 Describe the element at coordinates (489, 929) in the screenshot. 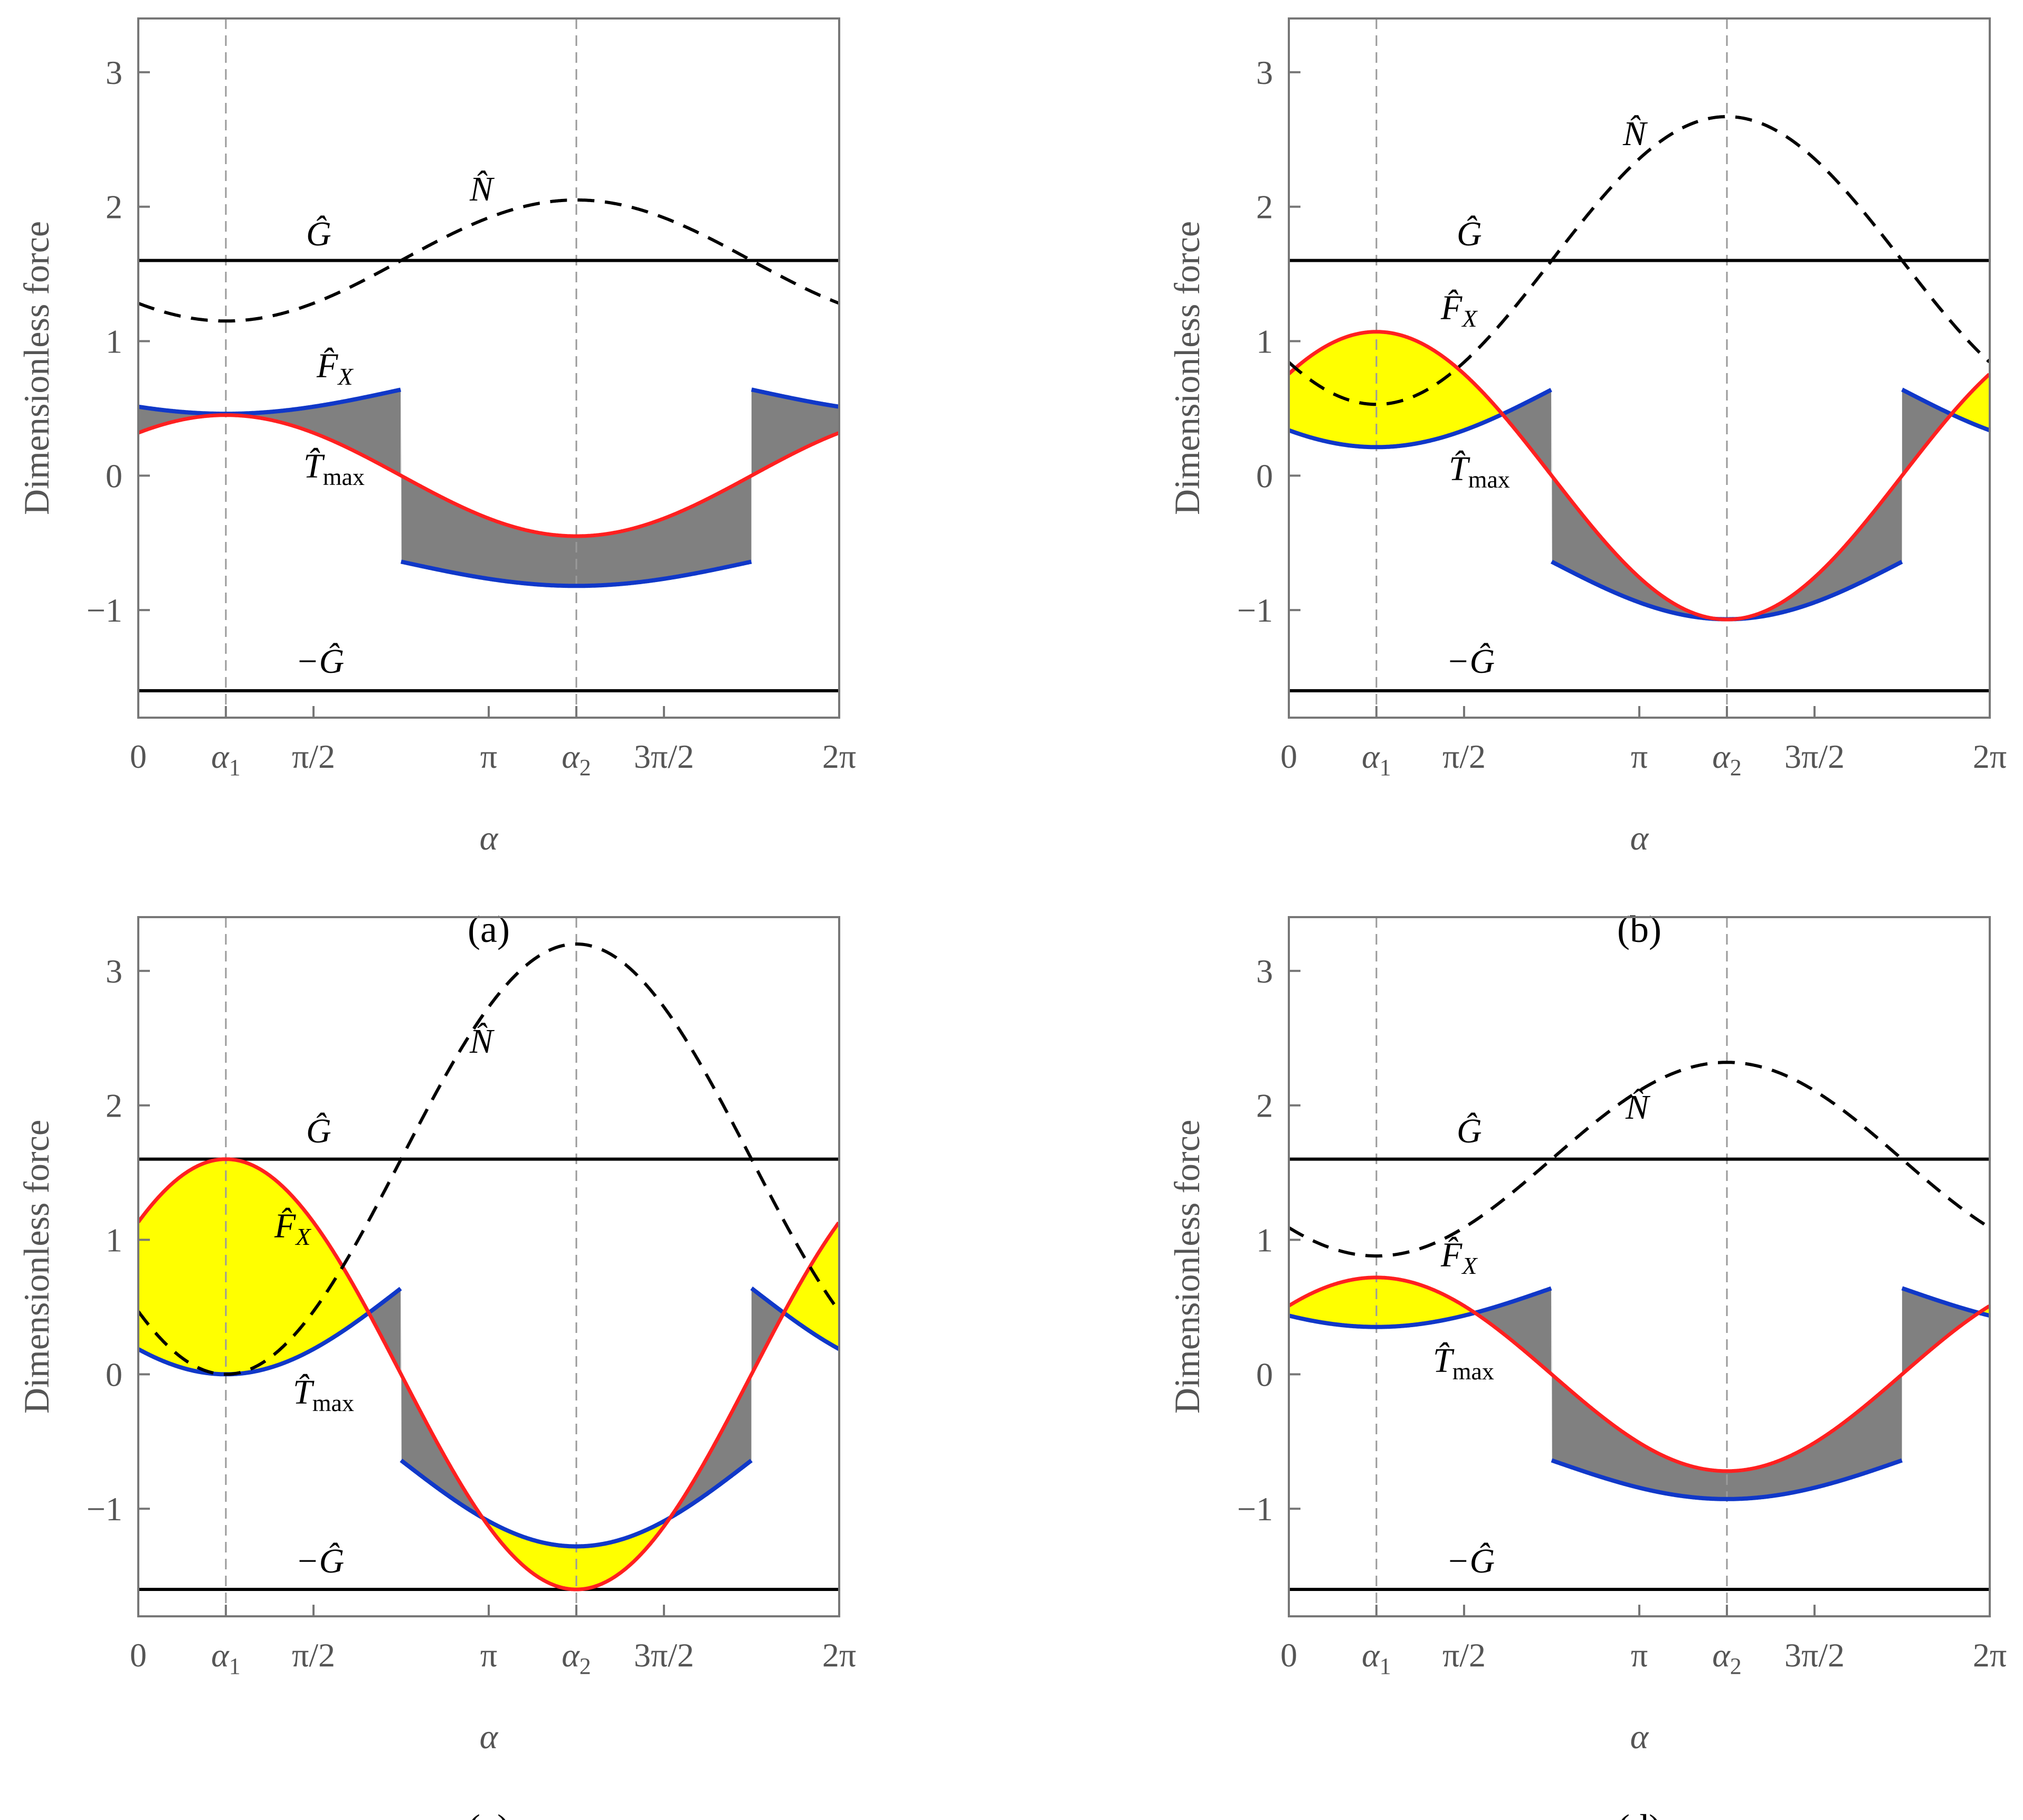

I see `panel-caption: (a)` at that location.